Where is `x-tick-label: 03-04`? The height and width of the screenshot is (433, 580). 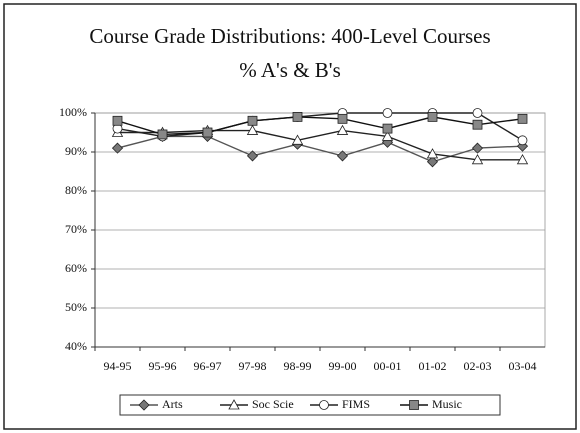 x-tick-label: 03-04 is located at coordinates (523, 366).